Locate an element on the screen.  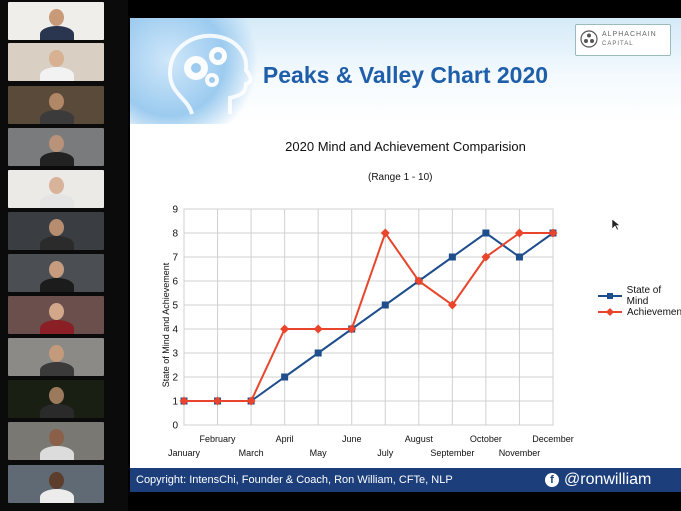
y-tick-label: 2 is located at coordinates (175, 378).